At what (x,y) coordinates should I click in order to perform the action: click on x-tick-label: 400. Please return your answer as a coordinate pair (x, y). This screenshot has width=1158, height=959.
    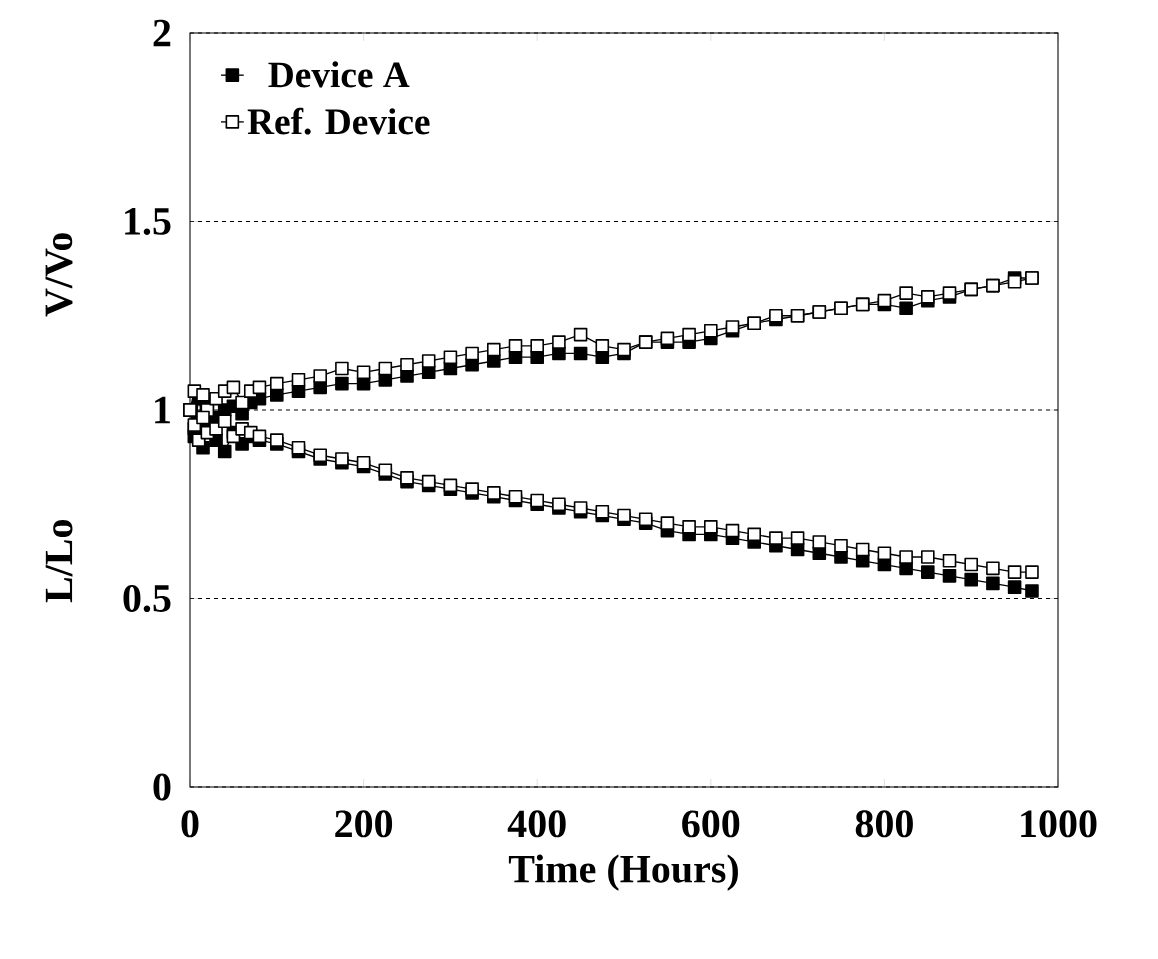
    Looking at the image, I should click on (536, 824).